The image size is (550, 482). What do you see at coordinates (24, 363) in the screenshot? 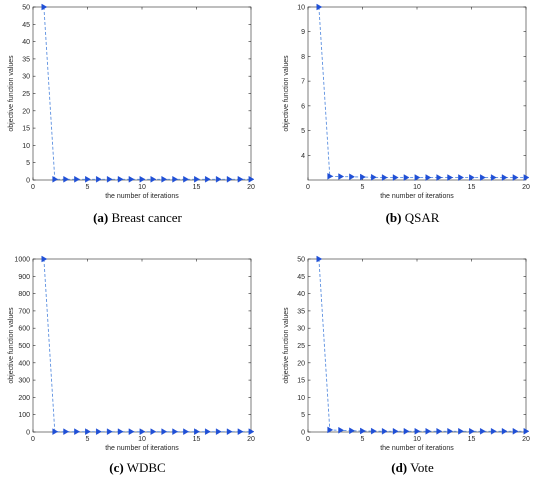
I see `y-tick-label: 400` at bounding box center [24, 363].